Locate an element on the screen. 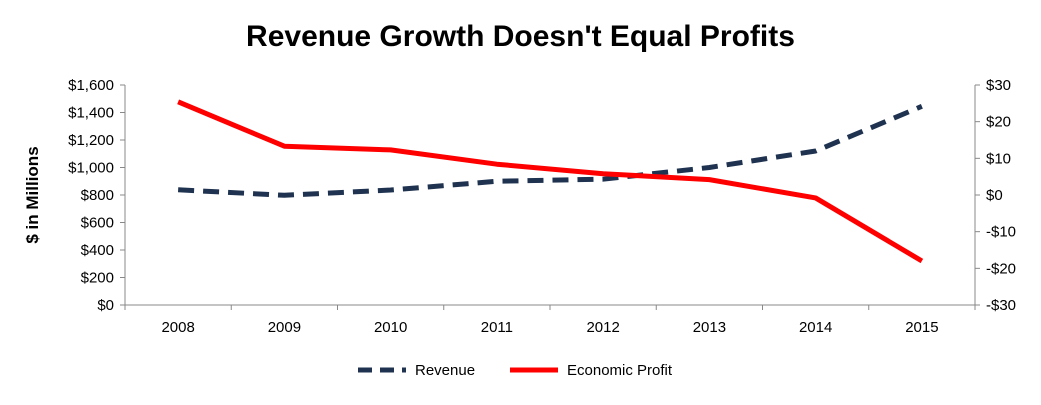  chart-legend: Revenue Economic Profit is located at coordinates (515, 370).